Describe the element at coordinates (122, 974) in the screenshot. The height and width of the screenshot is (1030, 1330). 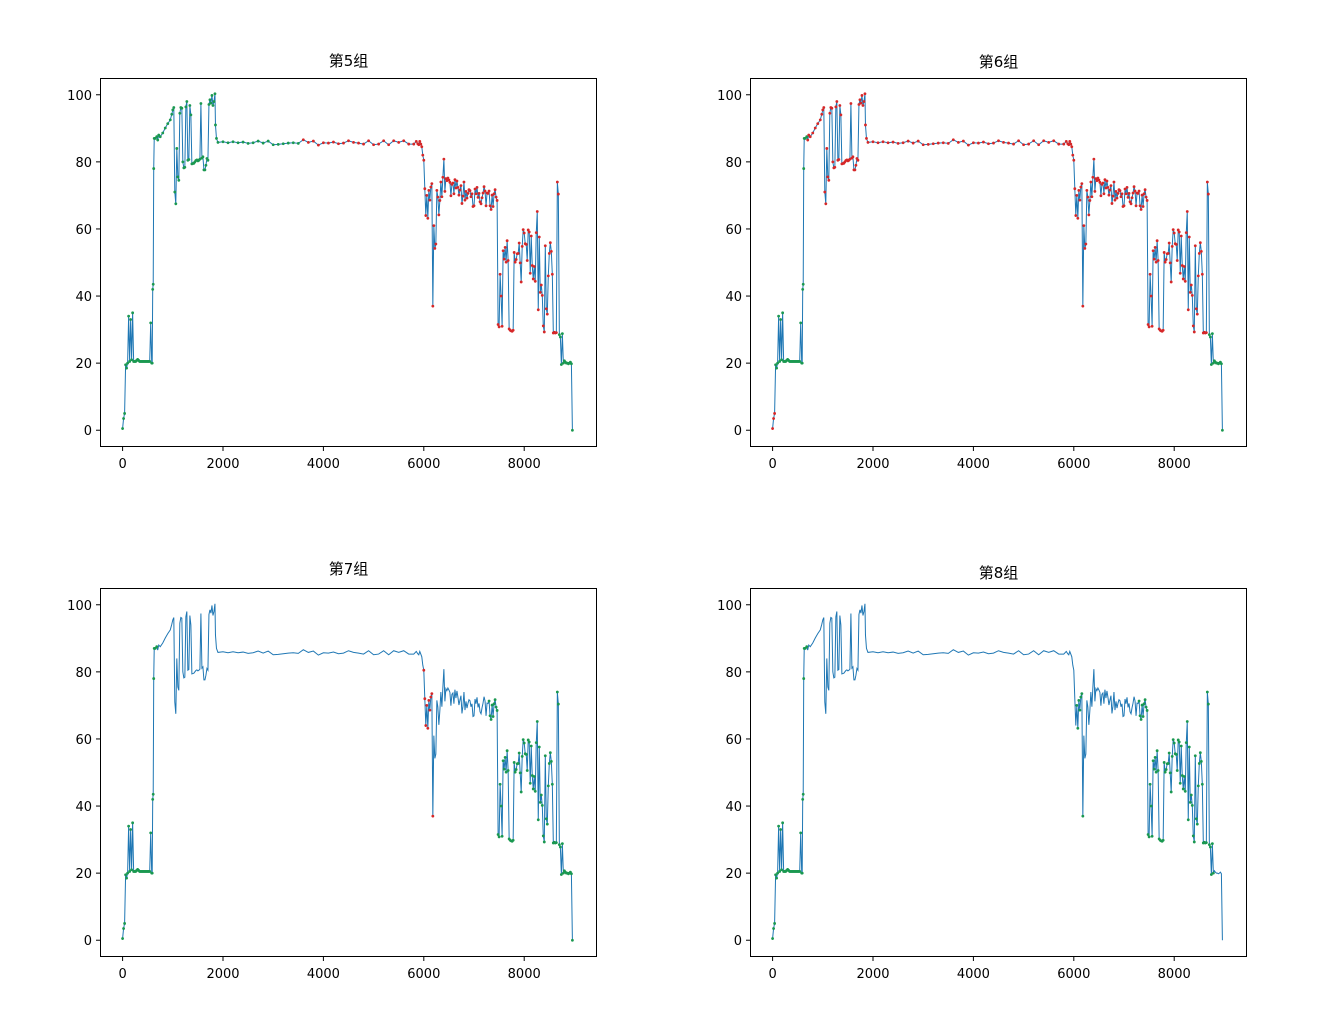
I see `x-tick-label: 0` at that location.